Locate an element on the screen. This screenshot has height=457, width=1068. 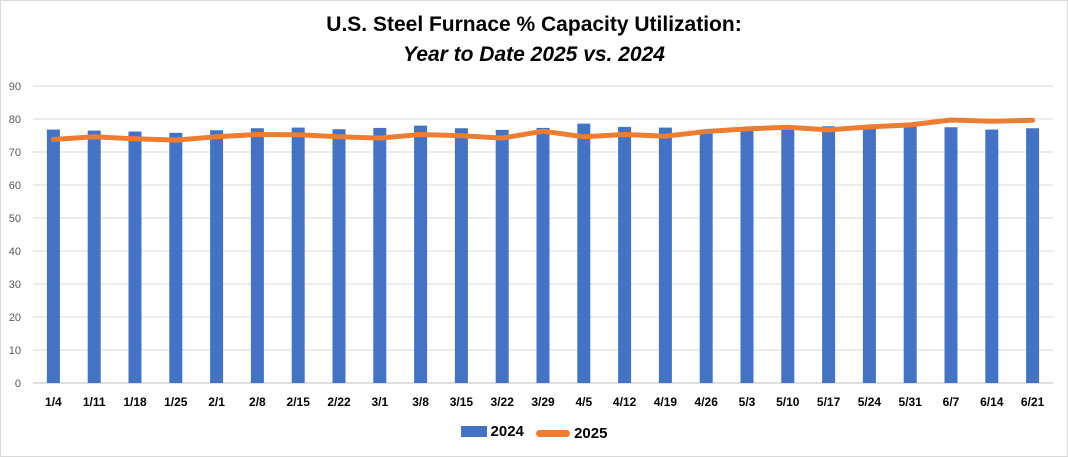
y-tick-label: 0 is located at coordinates (18, 384).